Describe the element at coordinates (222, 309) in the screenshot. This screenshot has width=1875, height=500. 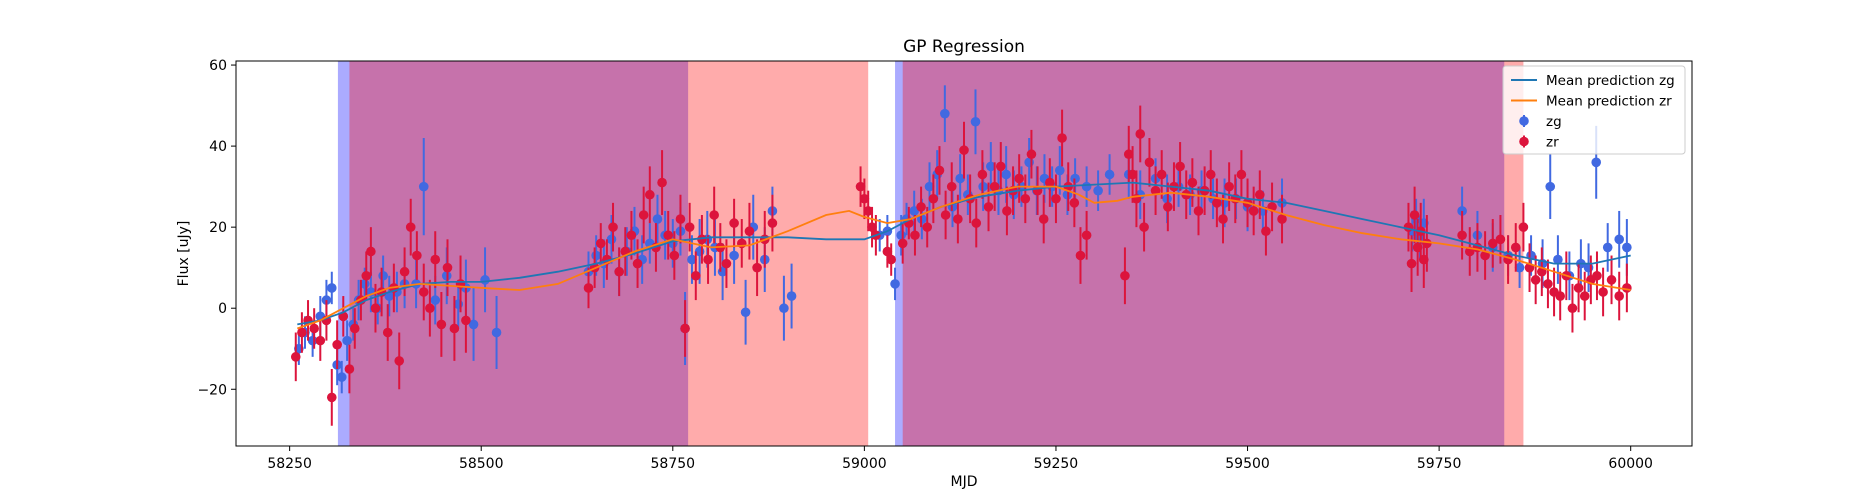
I see `y-tick-label-0: 0` at that location.